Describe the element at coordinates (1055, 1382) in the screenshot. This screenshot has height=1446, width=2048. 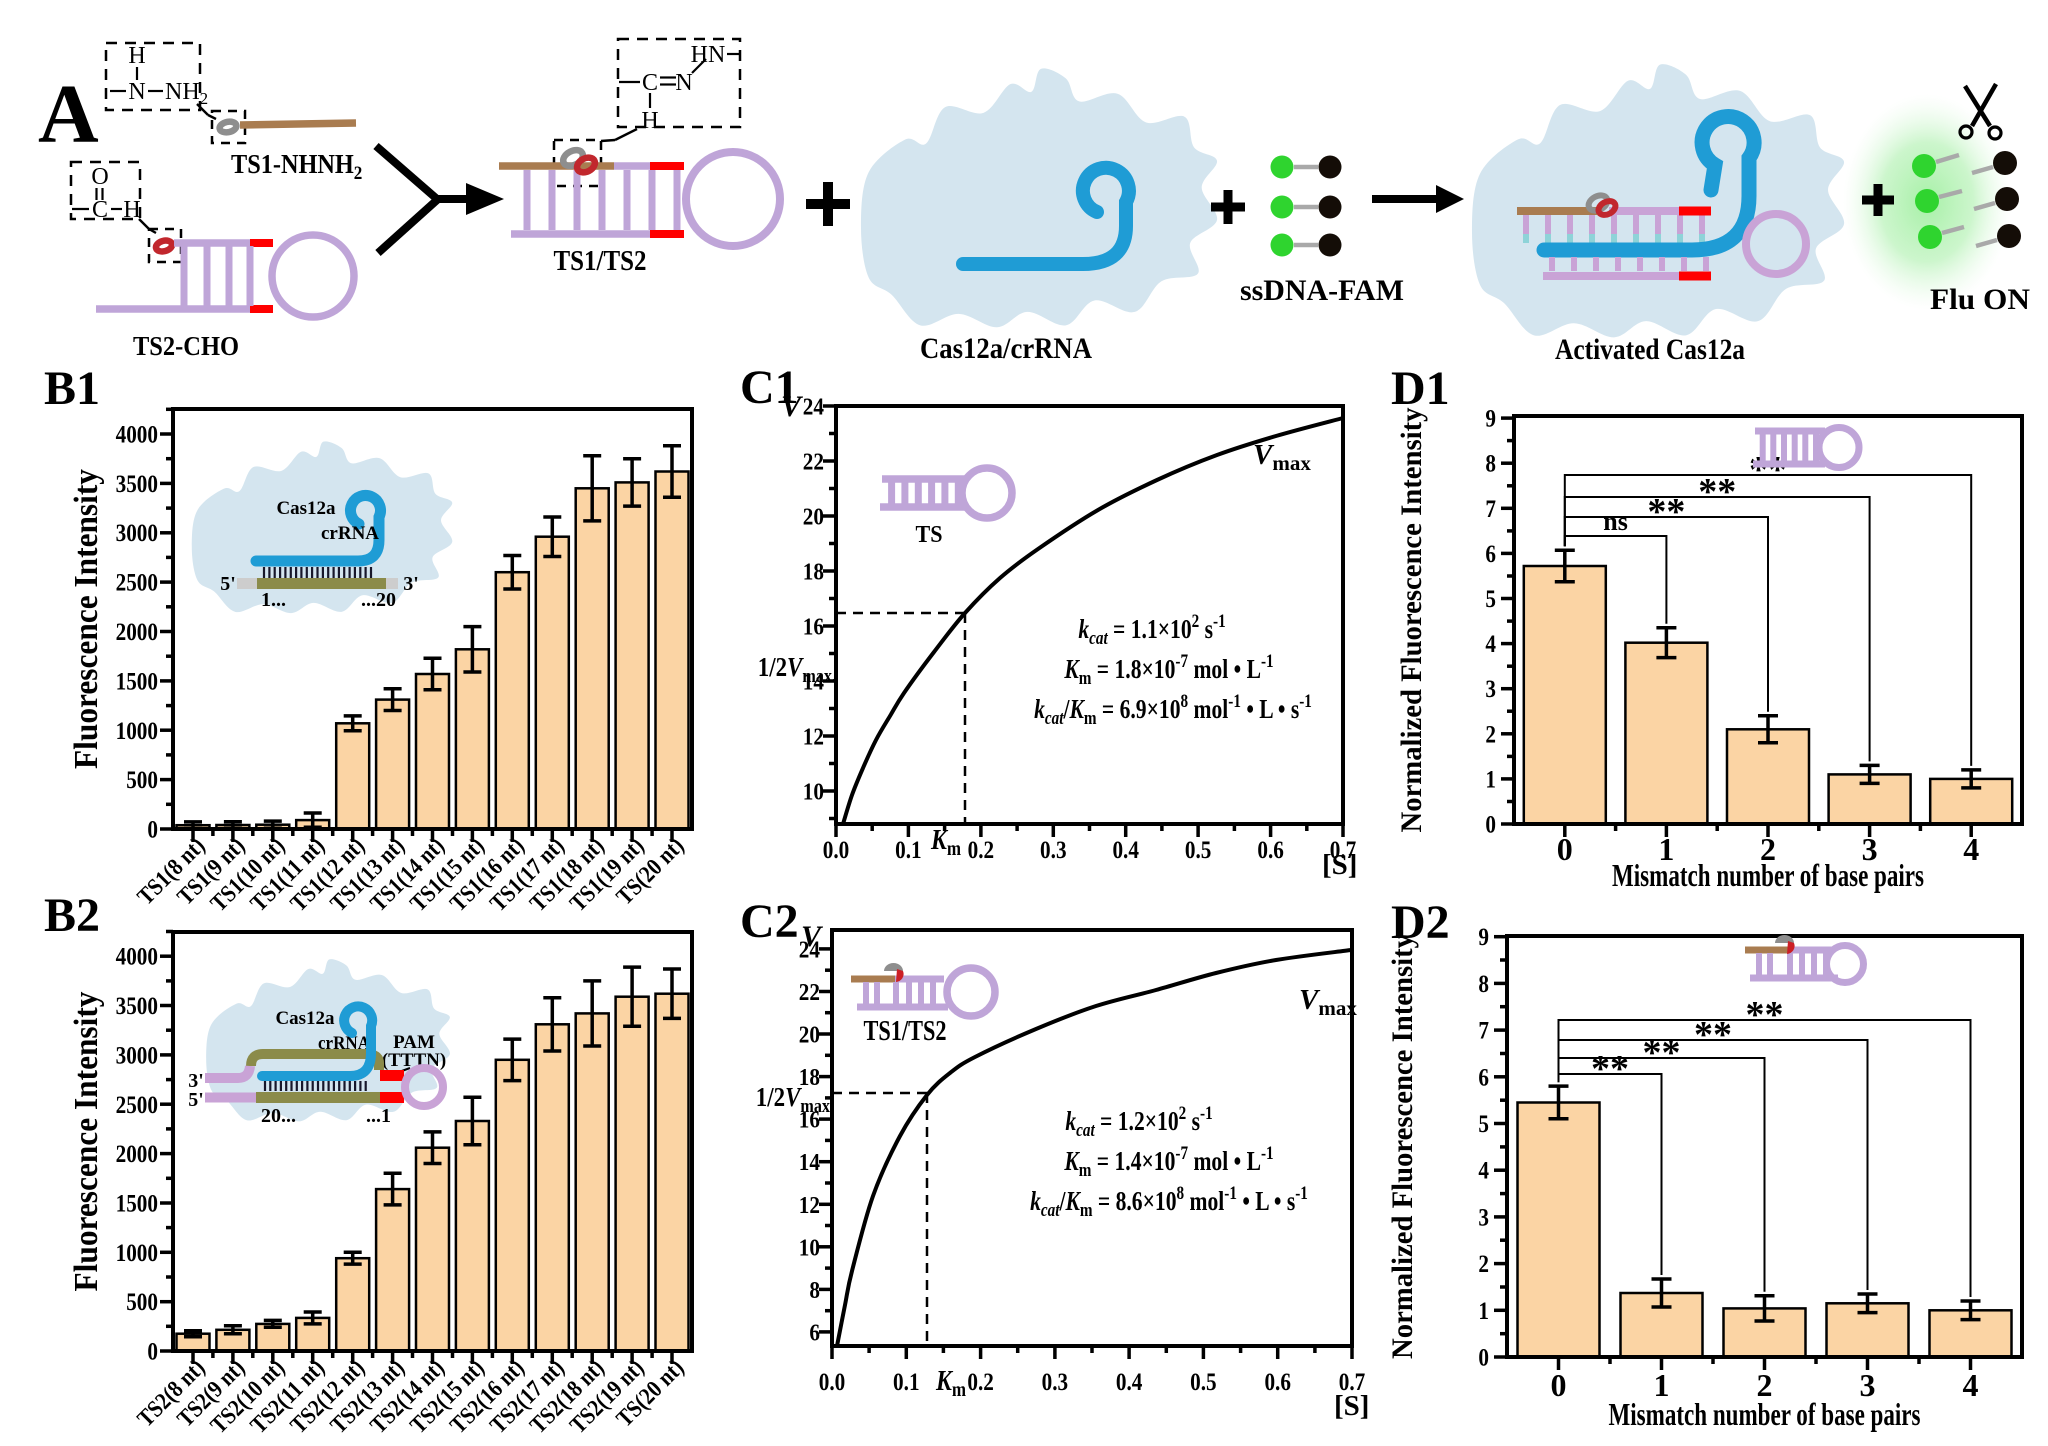
I see `svg-text: 0.3` at that location.